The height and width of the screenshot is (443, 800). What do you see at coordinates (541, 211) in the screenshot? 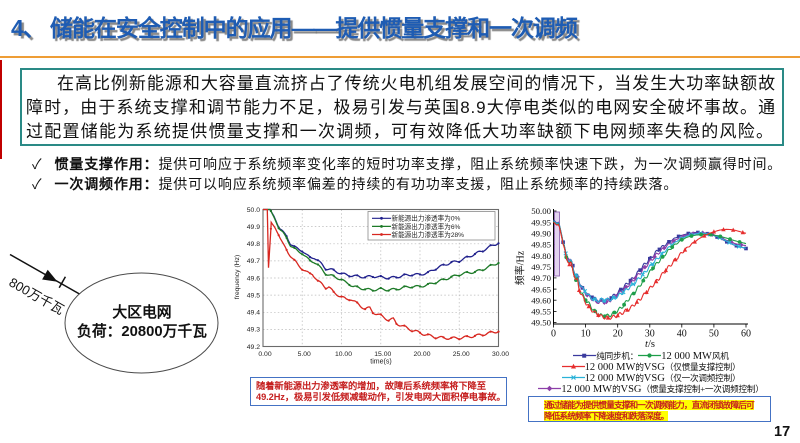
I see `svg-text: 50.00` at bounding box center [541, 211].